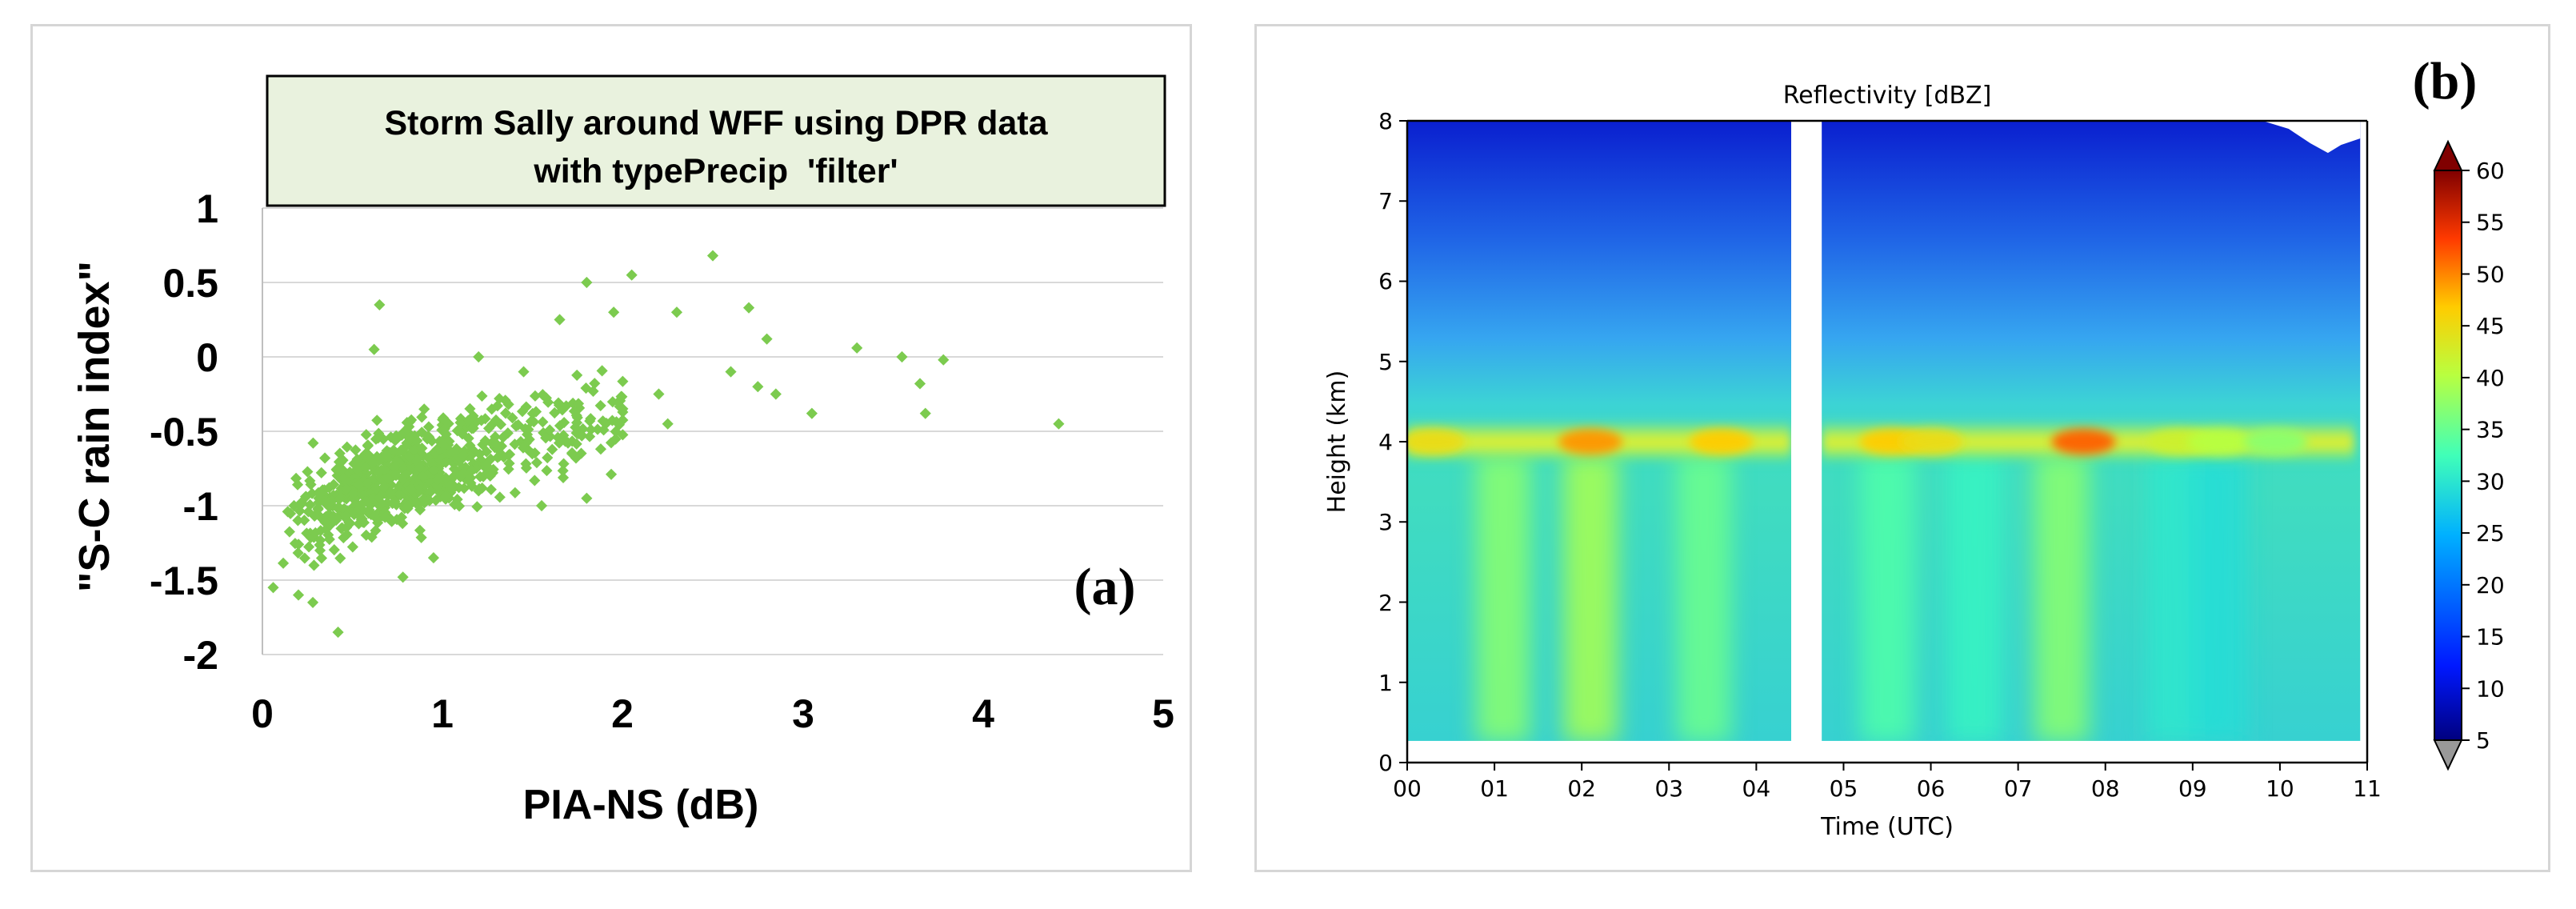 This screenshot has height=909, width=2576. Describe the element at coordinates (1806, 442) in the screenshot. I see `data-gap` at that location.